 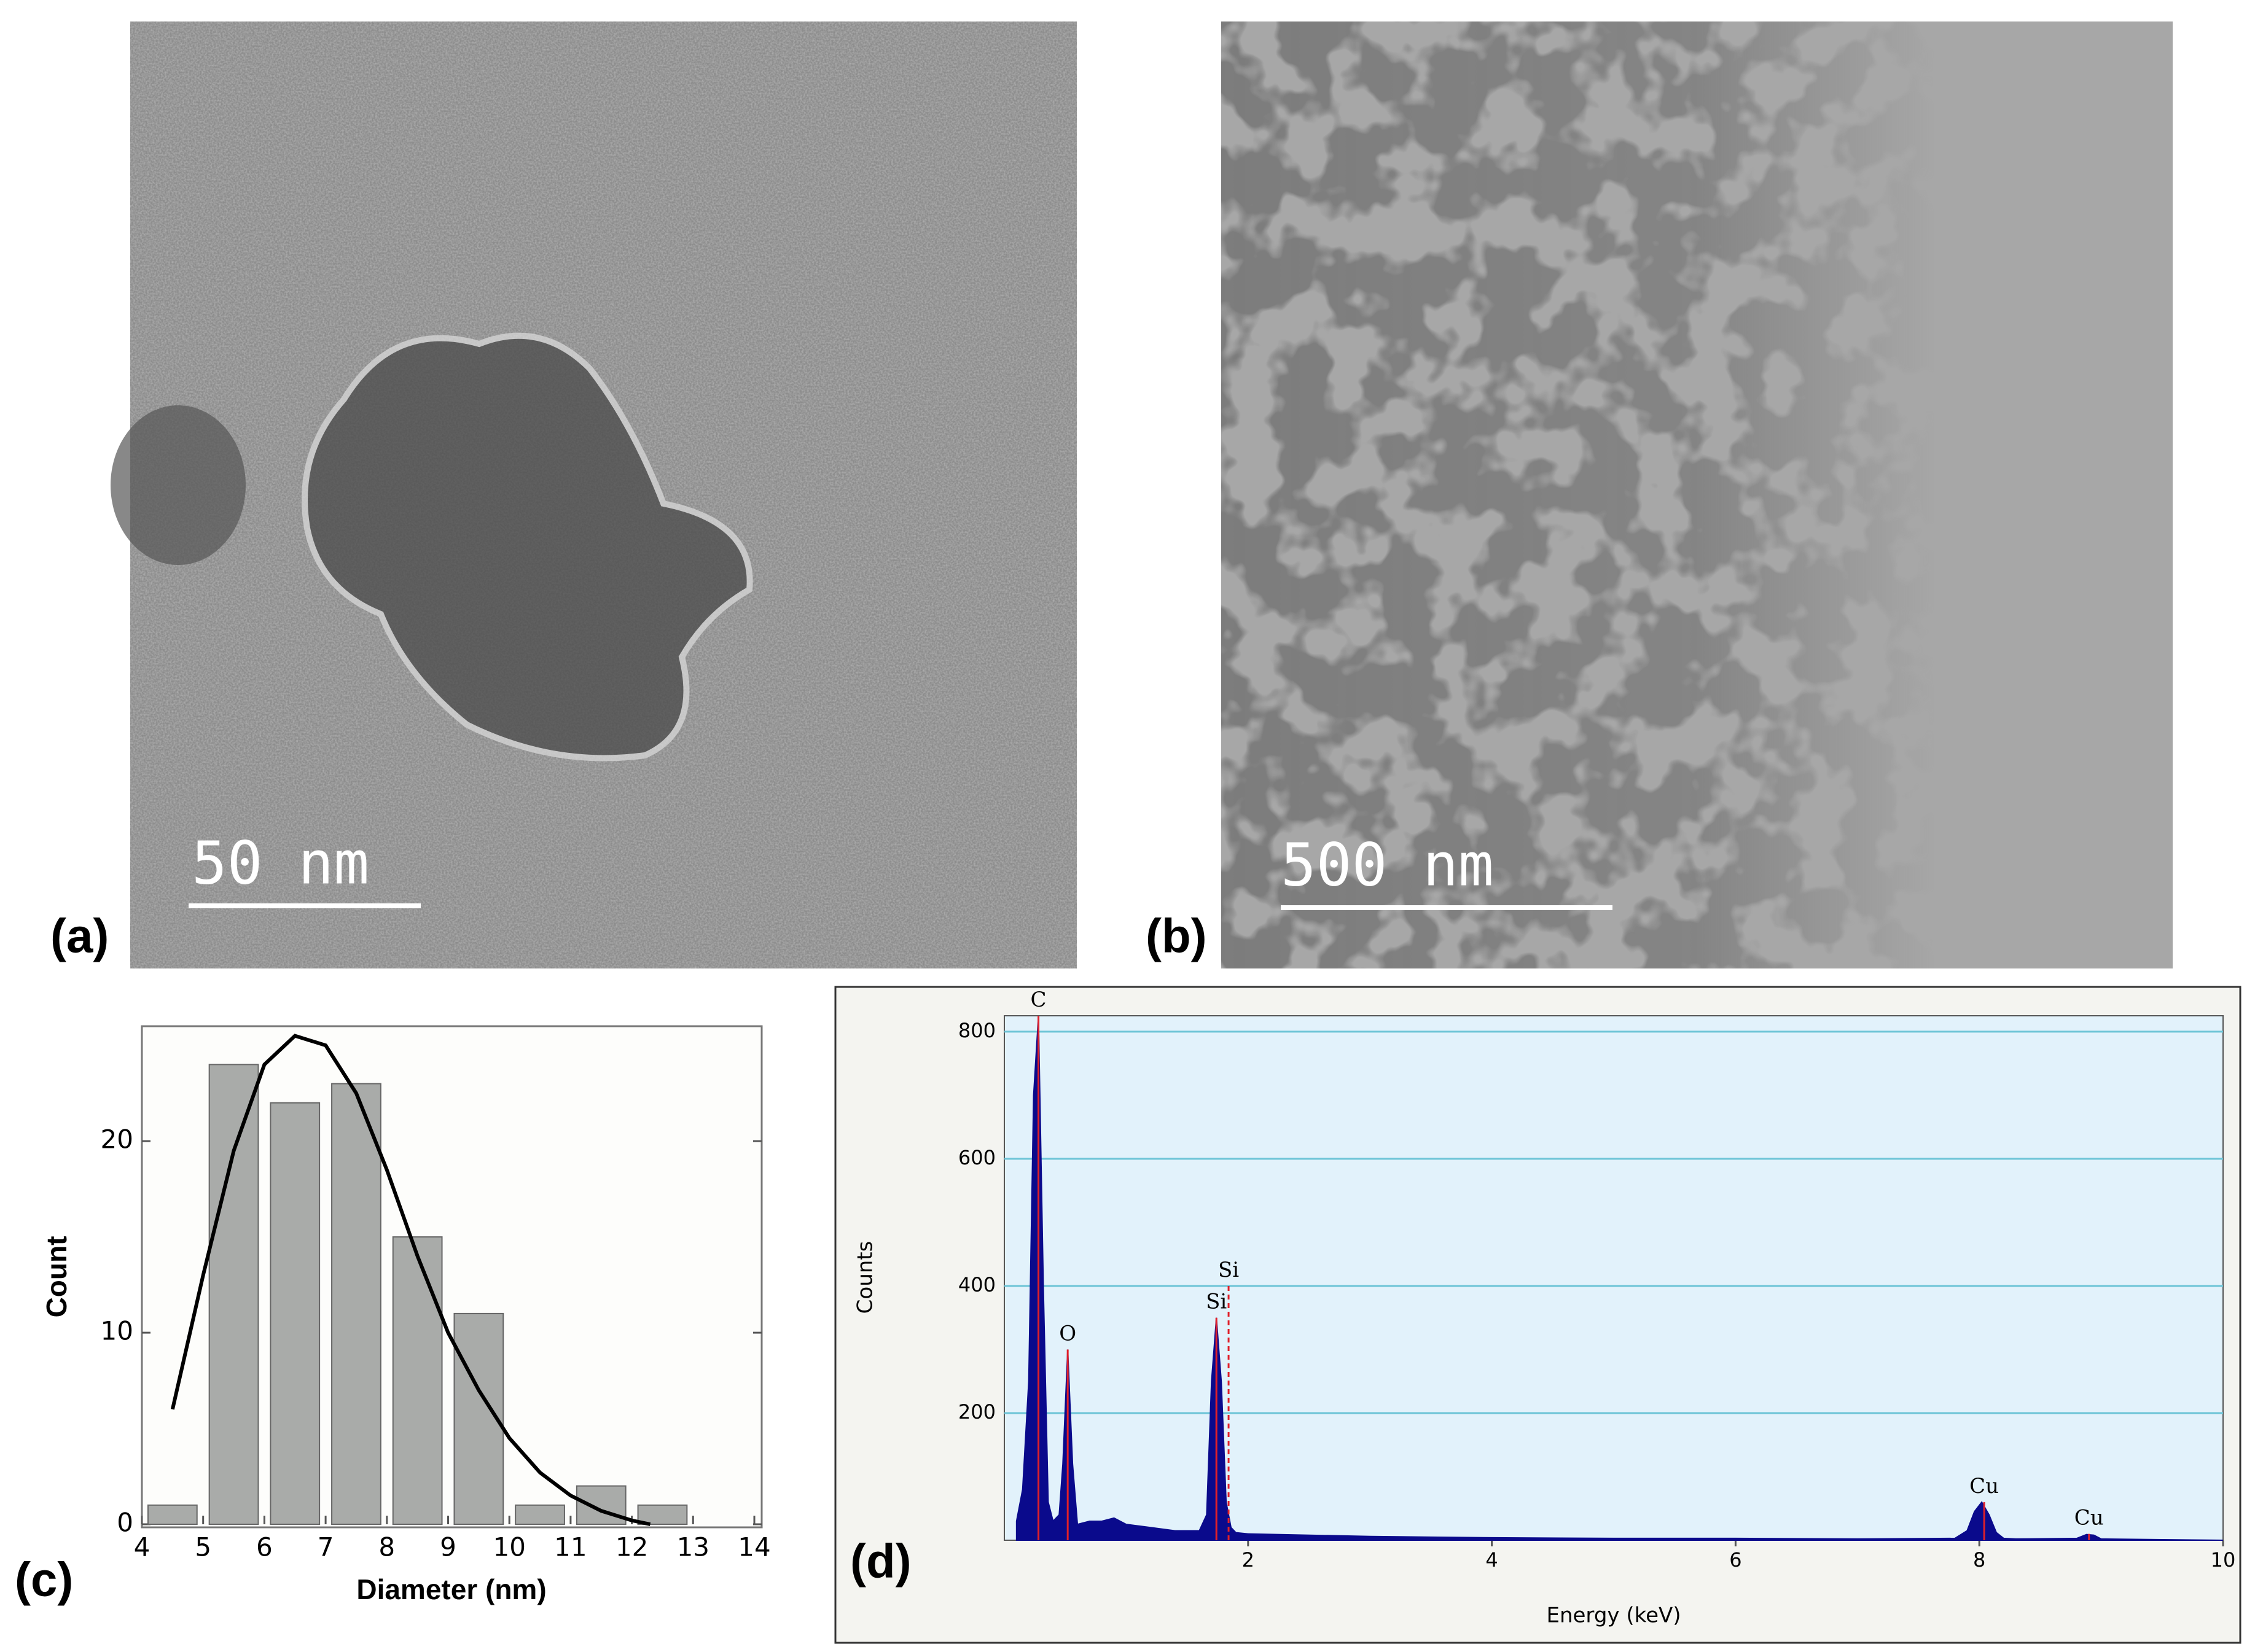 What do you see at coordinates (125, 1523) in the screenshot?
I see `y-tick-label: 0` at bounding box center [125, 1523].